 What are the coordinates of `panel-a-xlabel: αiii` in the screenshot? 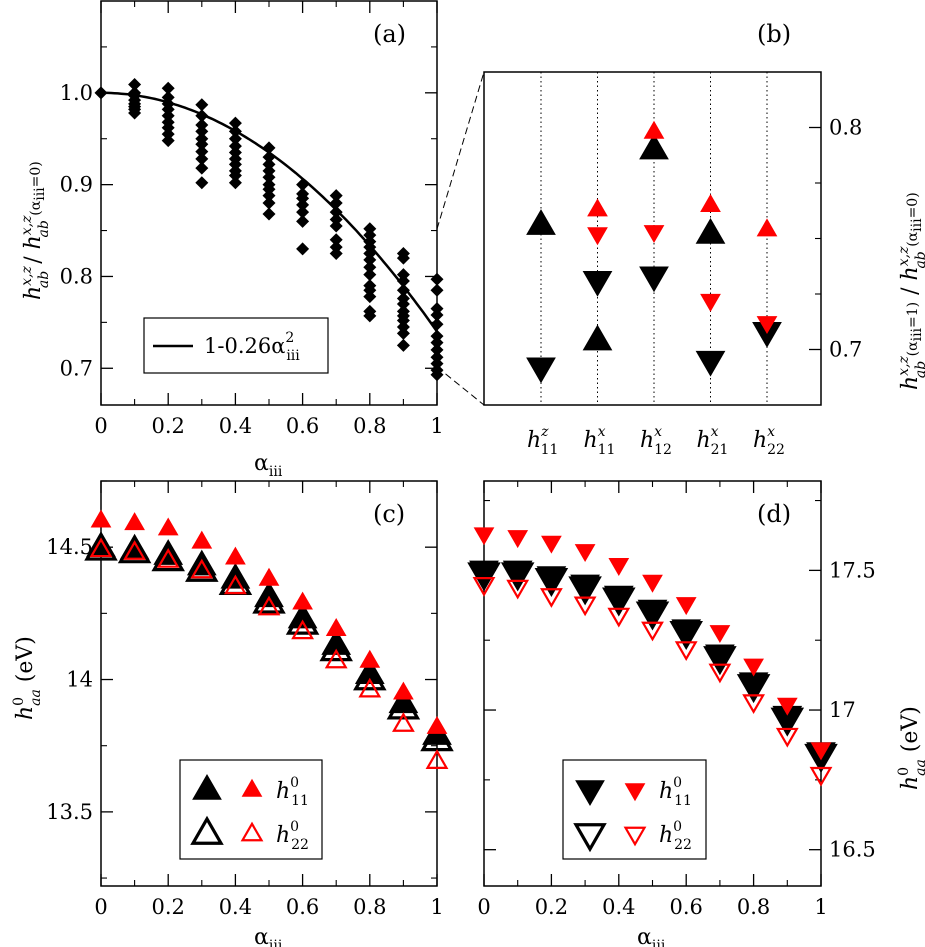 It's located at (268, 465).